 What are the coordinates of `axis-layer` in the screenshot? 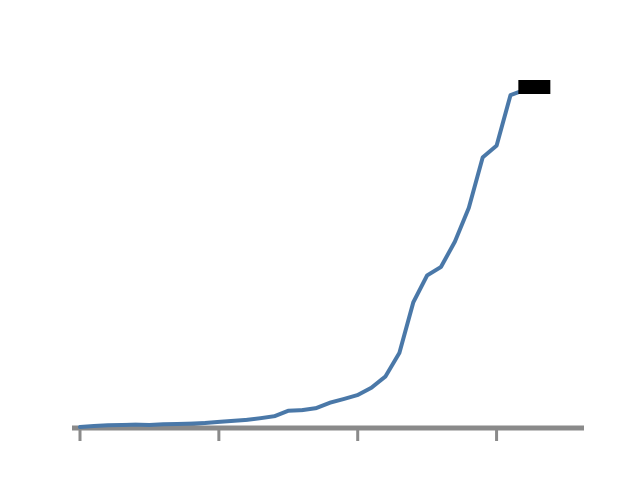 It's located at (328, 433).